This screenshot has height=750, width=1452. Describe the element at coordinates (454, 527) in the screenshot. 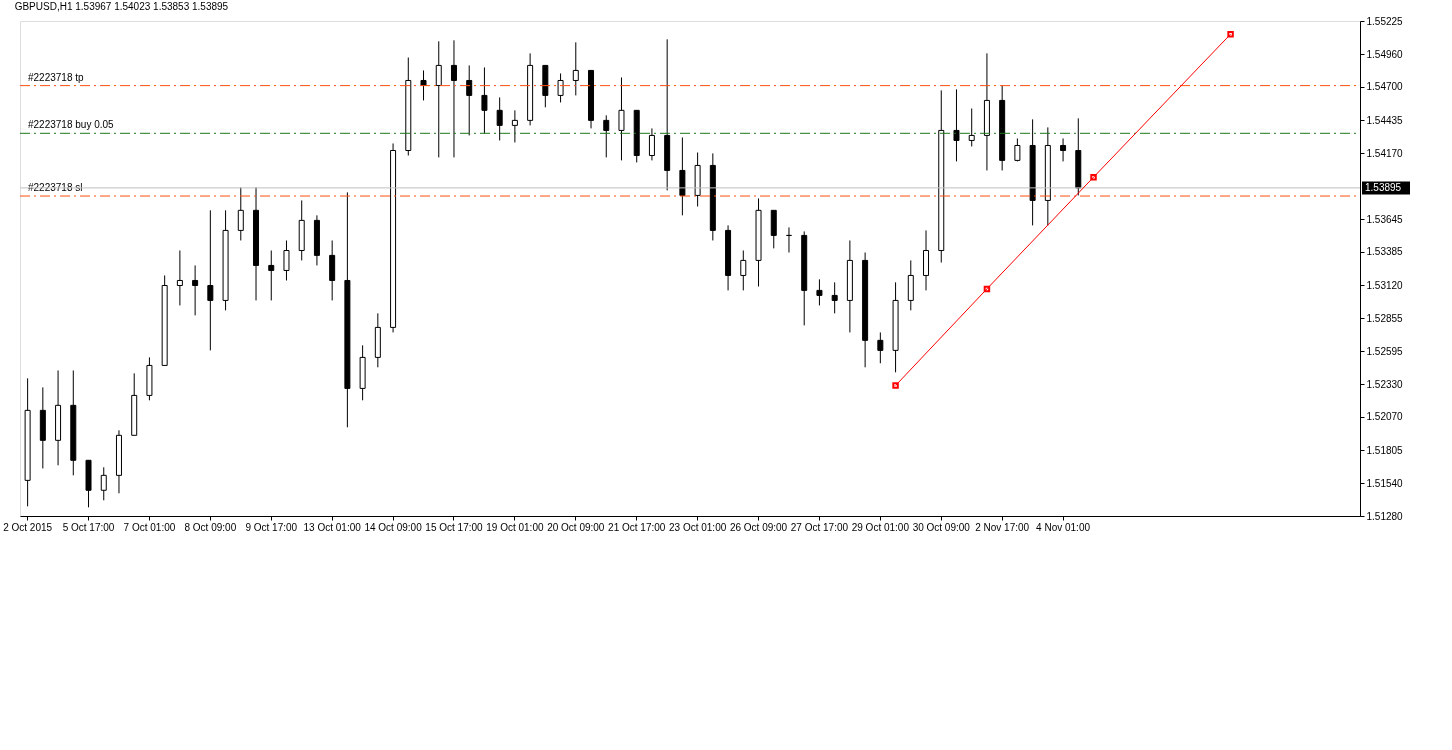

I see `x-tick-label: 15 Oct 17:00` at that location.